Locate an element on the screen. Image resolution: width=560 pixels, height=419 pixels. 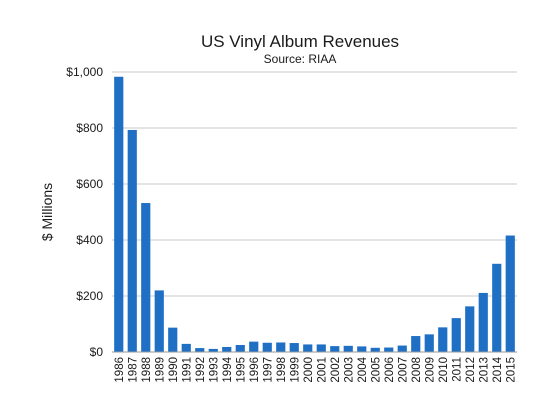
x-tick-label: 2013 is located at coordinates (484, 370).